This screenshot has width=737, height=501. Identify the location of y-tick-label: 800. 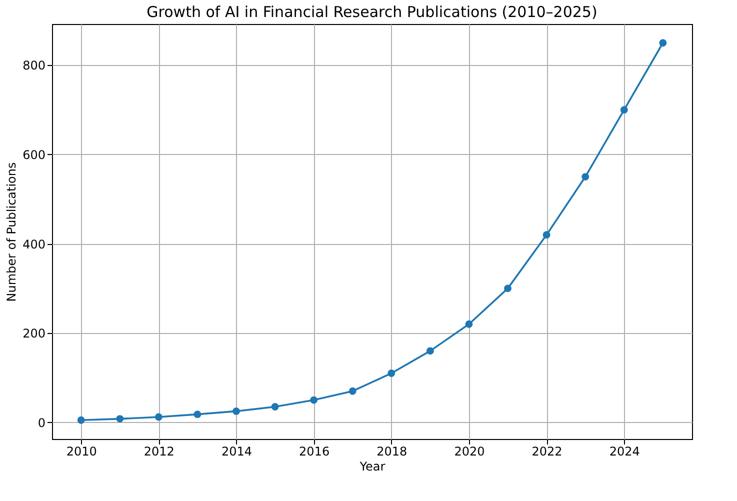
(34, 65).